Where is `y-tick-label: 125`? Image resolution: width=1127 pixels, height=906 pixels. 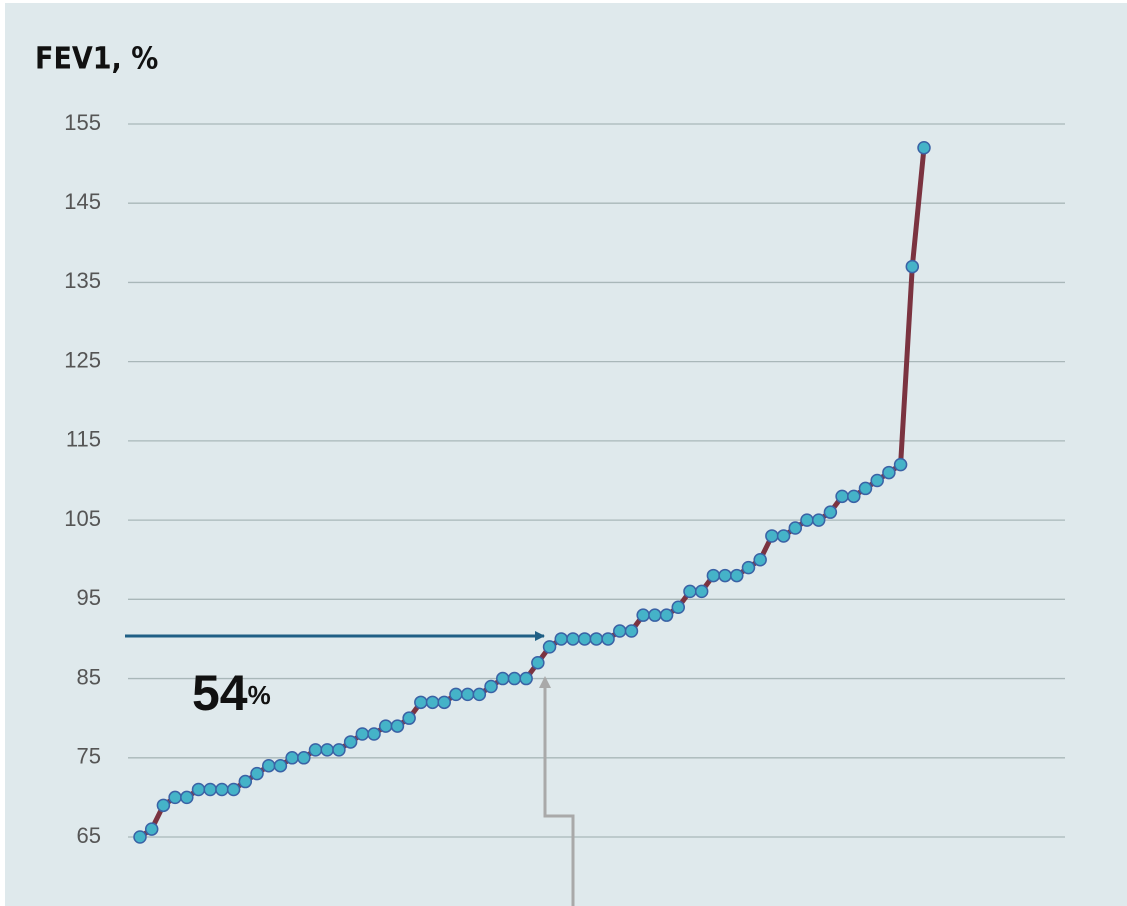
y-tick-label: 125 is located at coordinates (82, 359).